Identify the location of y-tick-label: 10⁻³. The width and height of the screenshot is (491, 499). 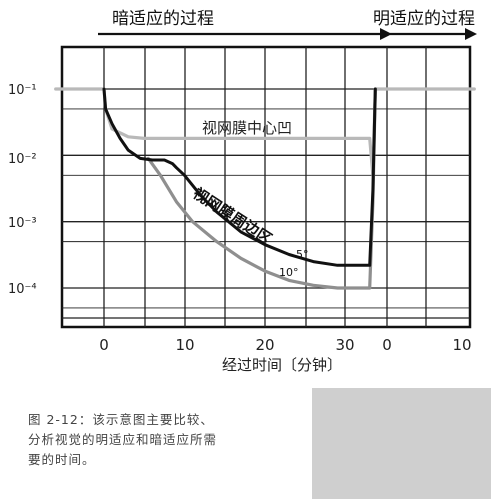
(22, 223).